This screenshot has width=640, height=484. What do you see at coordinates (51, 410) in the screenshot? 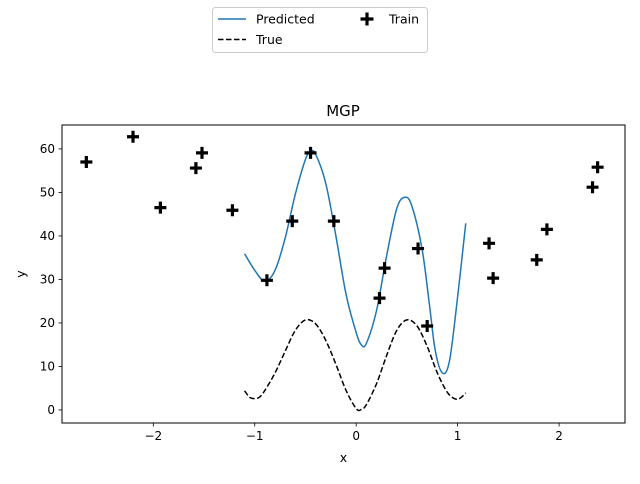
I see `y-tick-label: 0` at bounding box center [51, 410].